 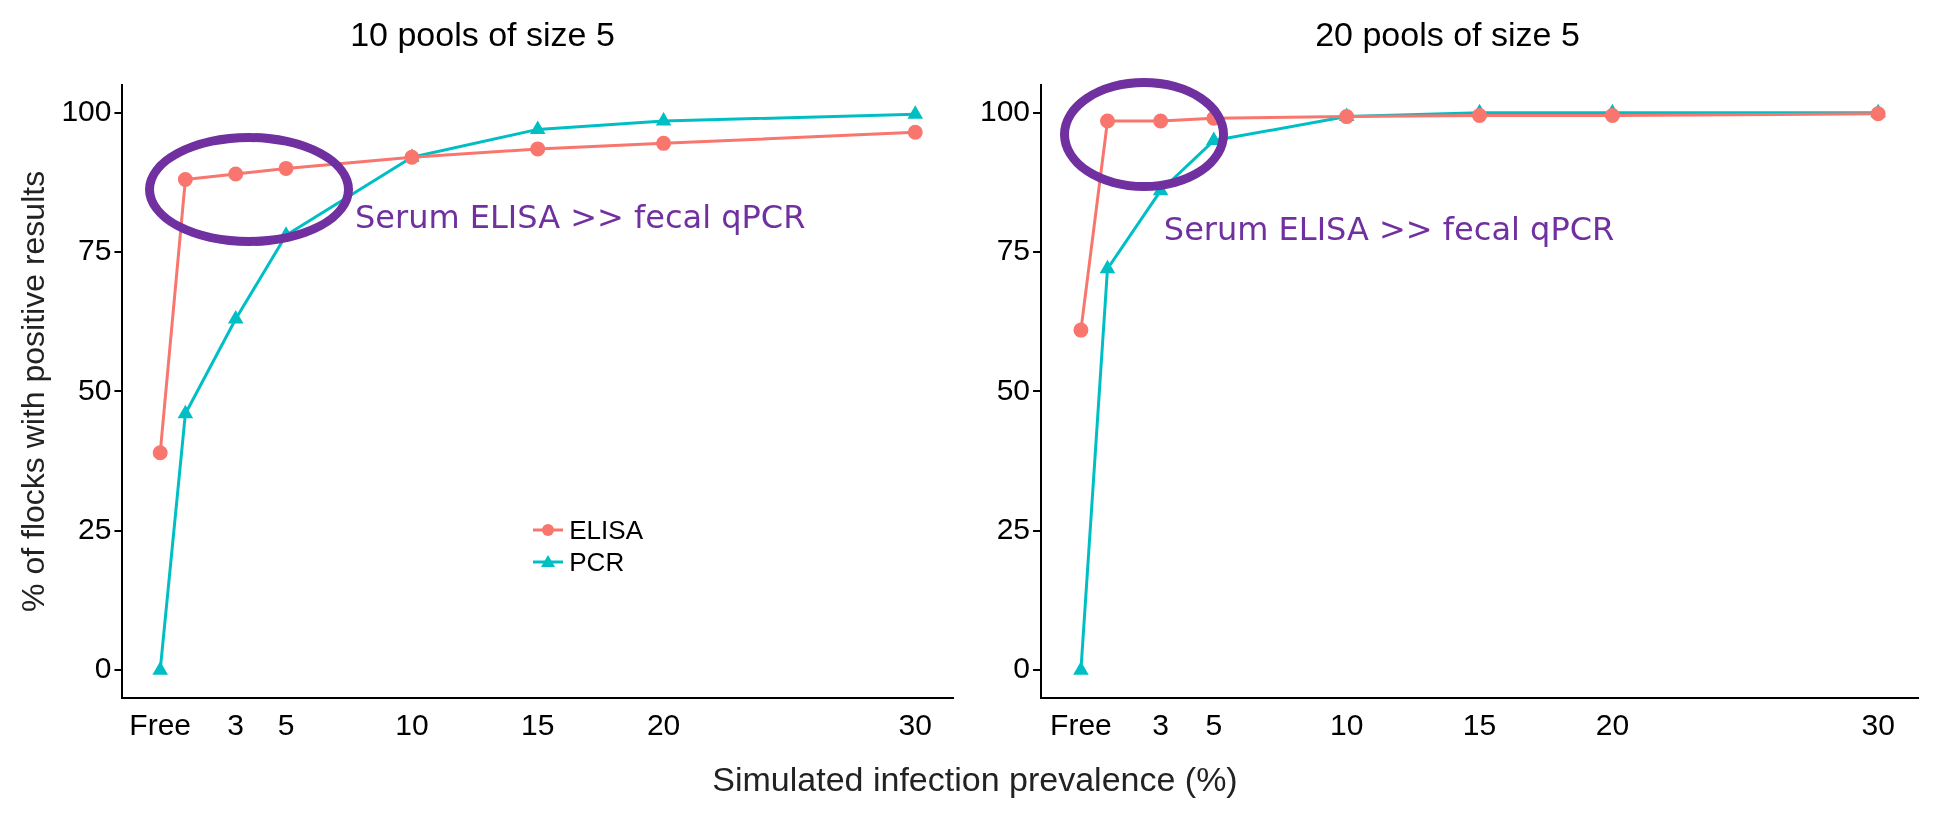 What do you see at coordinates (482, 33) in the screenshot?
I see `chart-title: 10 pools of size 5` at bounding box center [482, 33].